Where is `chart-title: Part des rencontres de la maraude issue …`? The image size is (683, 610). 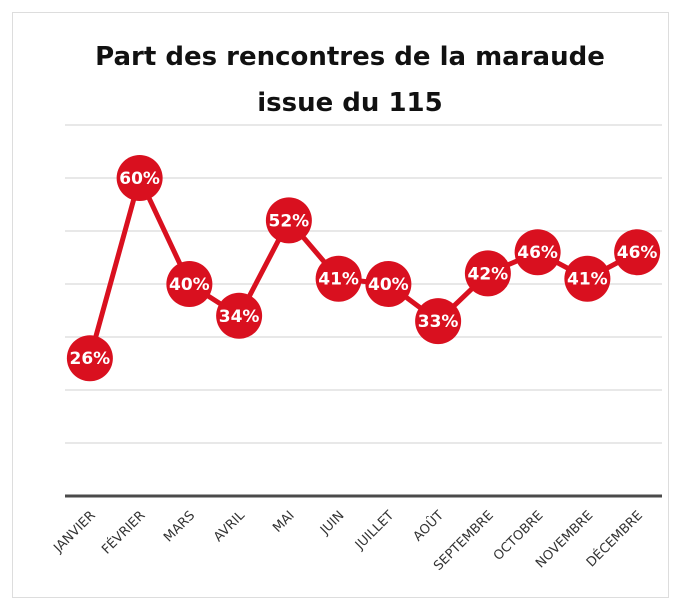
chart-title: Part des rencontres de la maraude issue … is located at coordinates (350, 80).